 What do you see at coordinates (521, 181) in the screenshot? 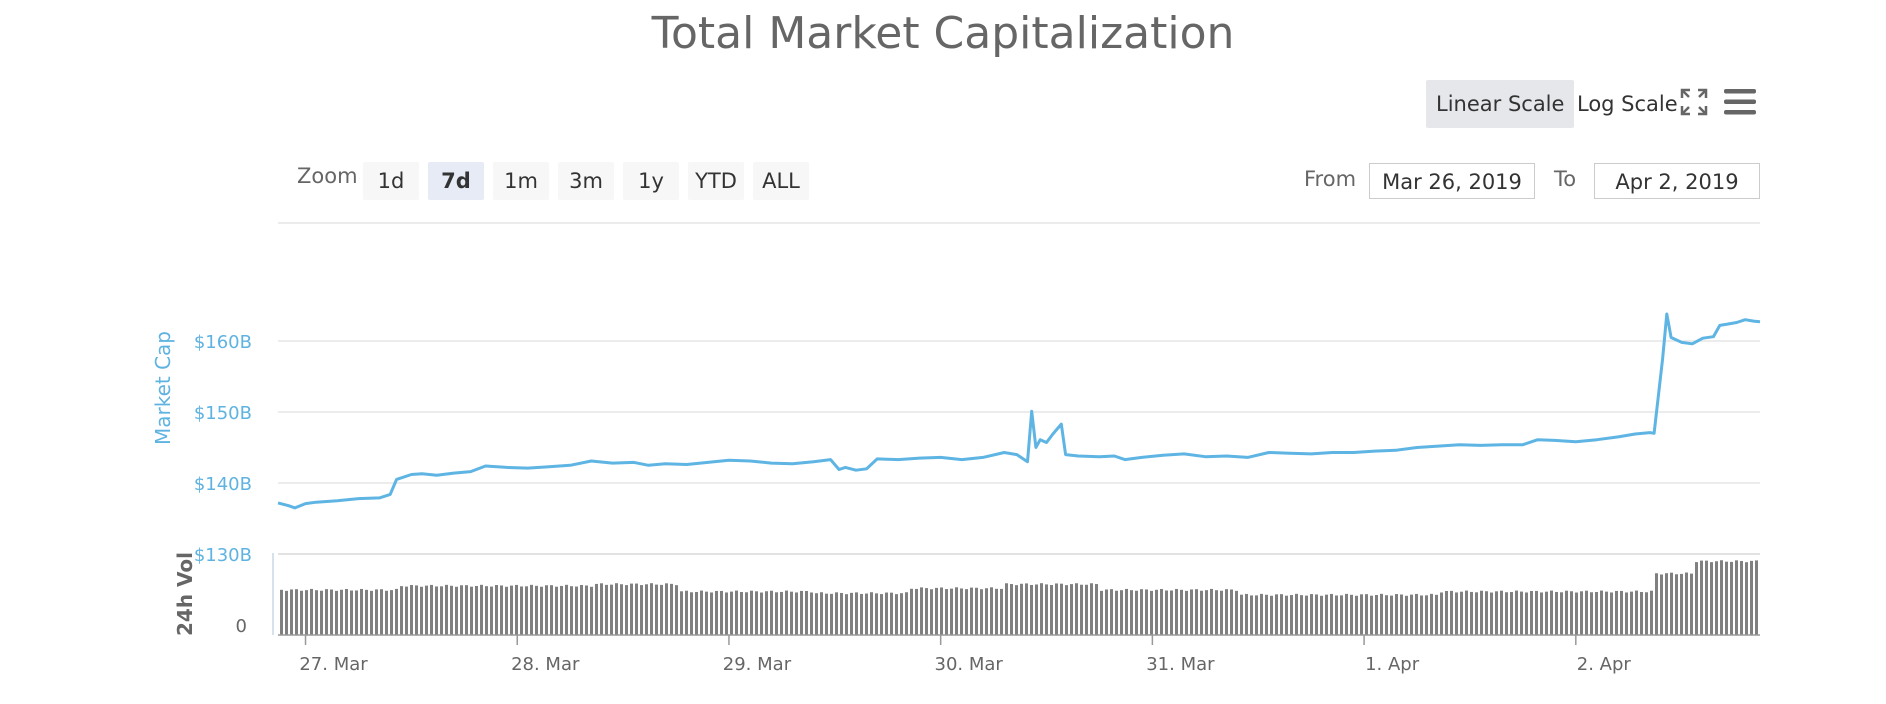
I see `zoom-1m-button: 1m` at bounding box center [521, 181].